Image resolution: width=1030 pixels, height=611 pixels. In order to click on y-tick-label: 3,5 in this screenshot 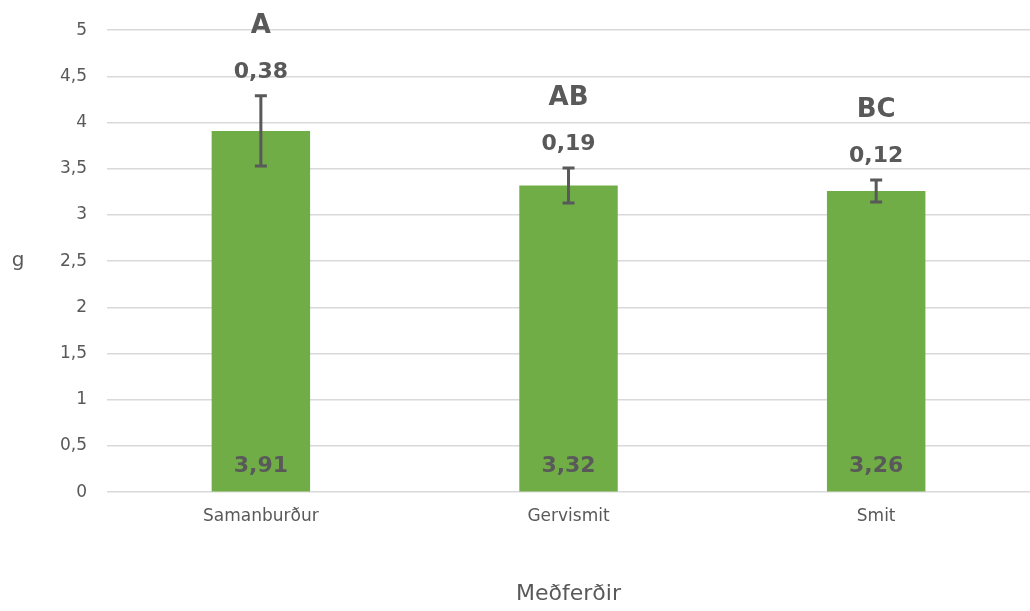, I will do `click(73, 167)`.